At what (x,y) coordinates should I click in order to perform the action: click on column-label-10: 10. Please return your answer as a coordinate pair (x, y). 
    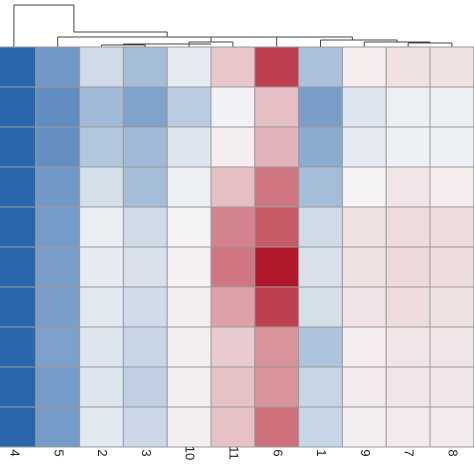
    Looking at the image, I should click on (190, 453).